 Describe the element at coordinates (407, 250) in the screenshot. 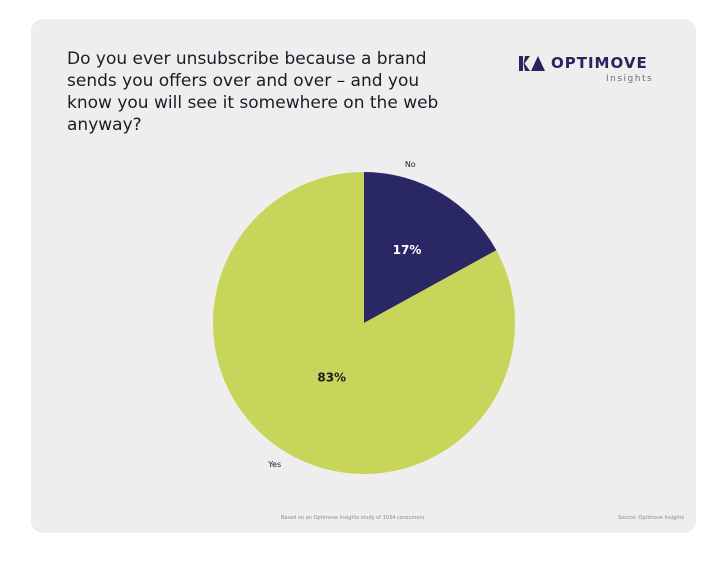

I see `value-label-no: 17%` at that location.